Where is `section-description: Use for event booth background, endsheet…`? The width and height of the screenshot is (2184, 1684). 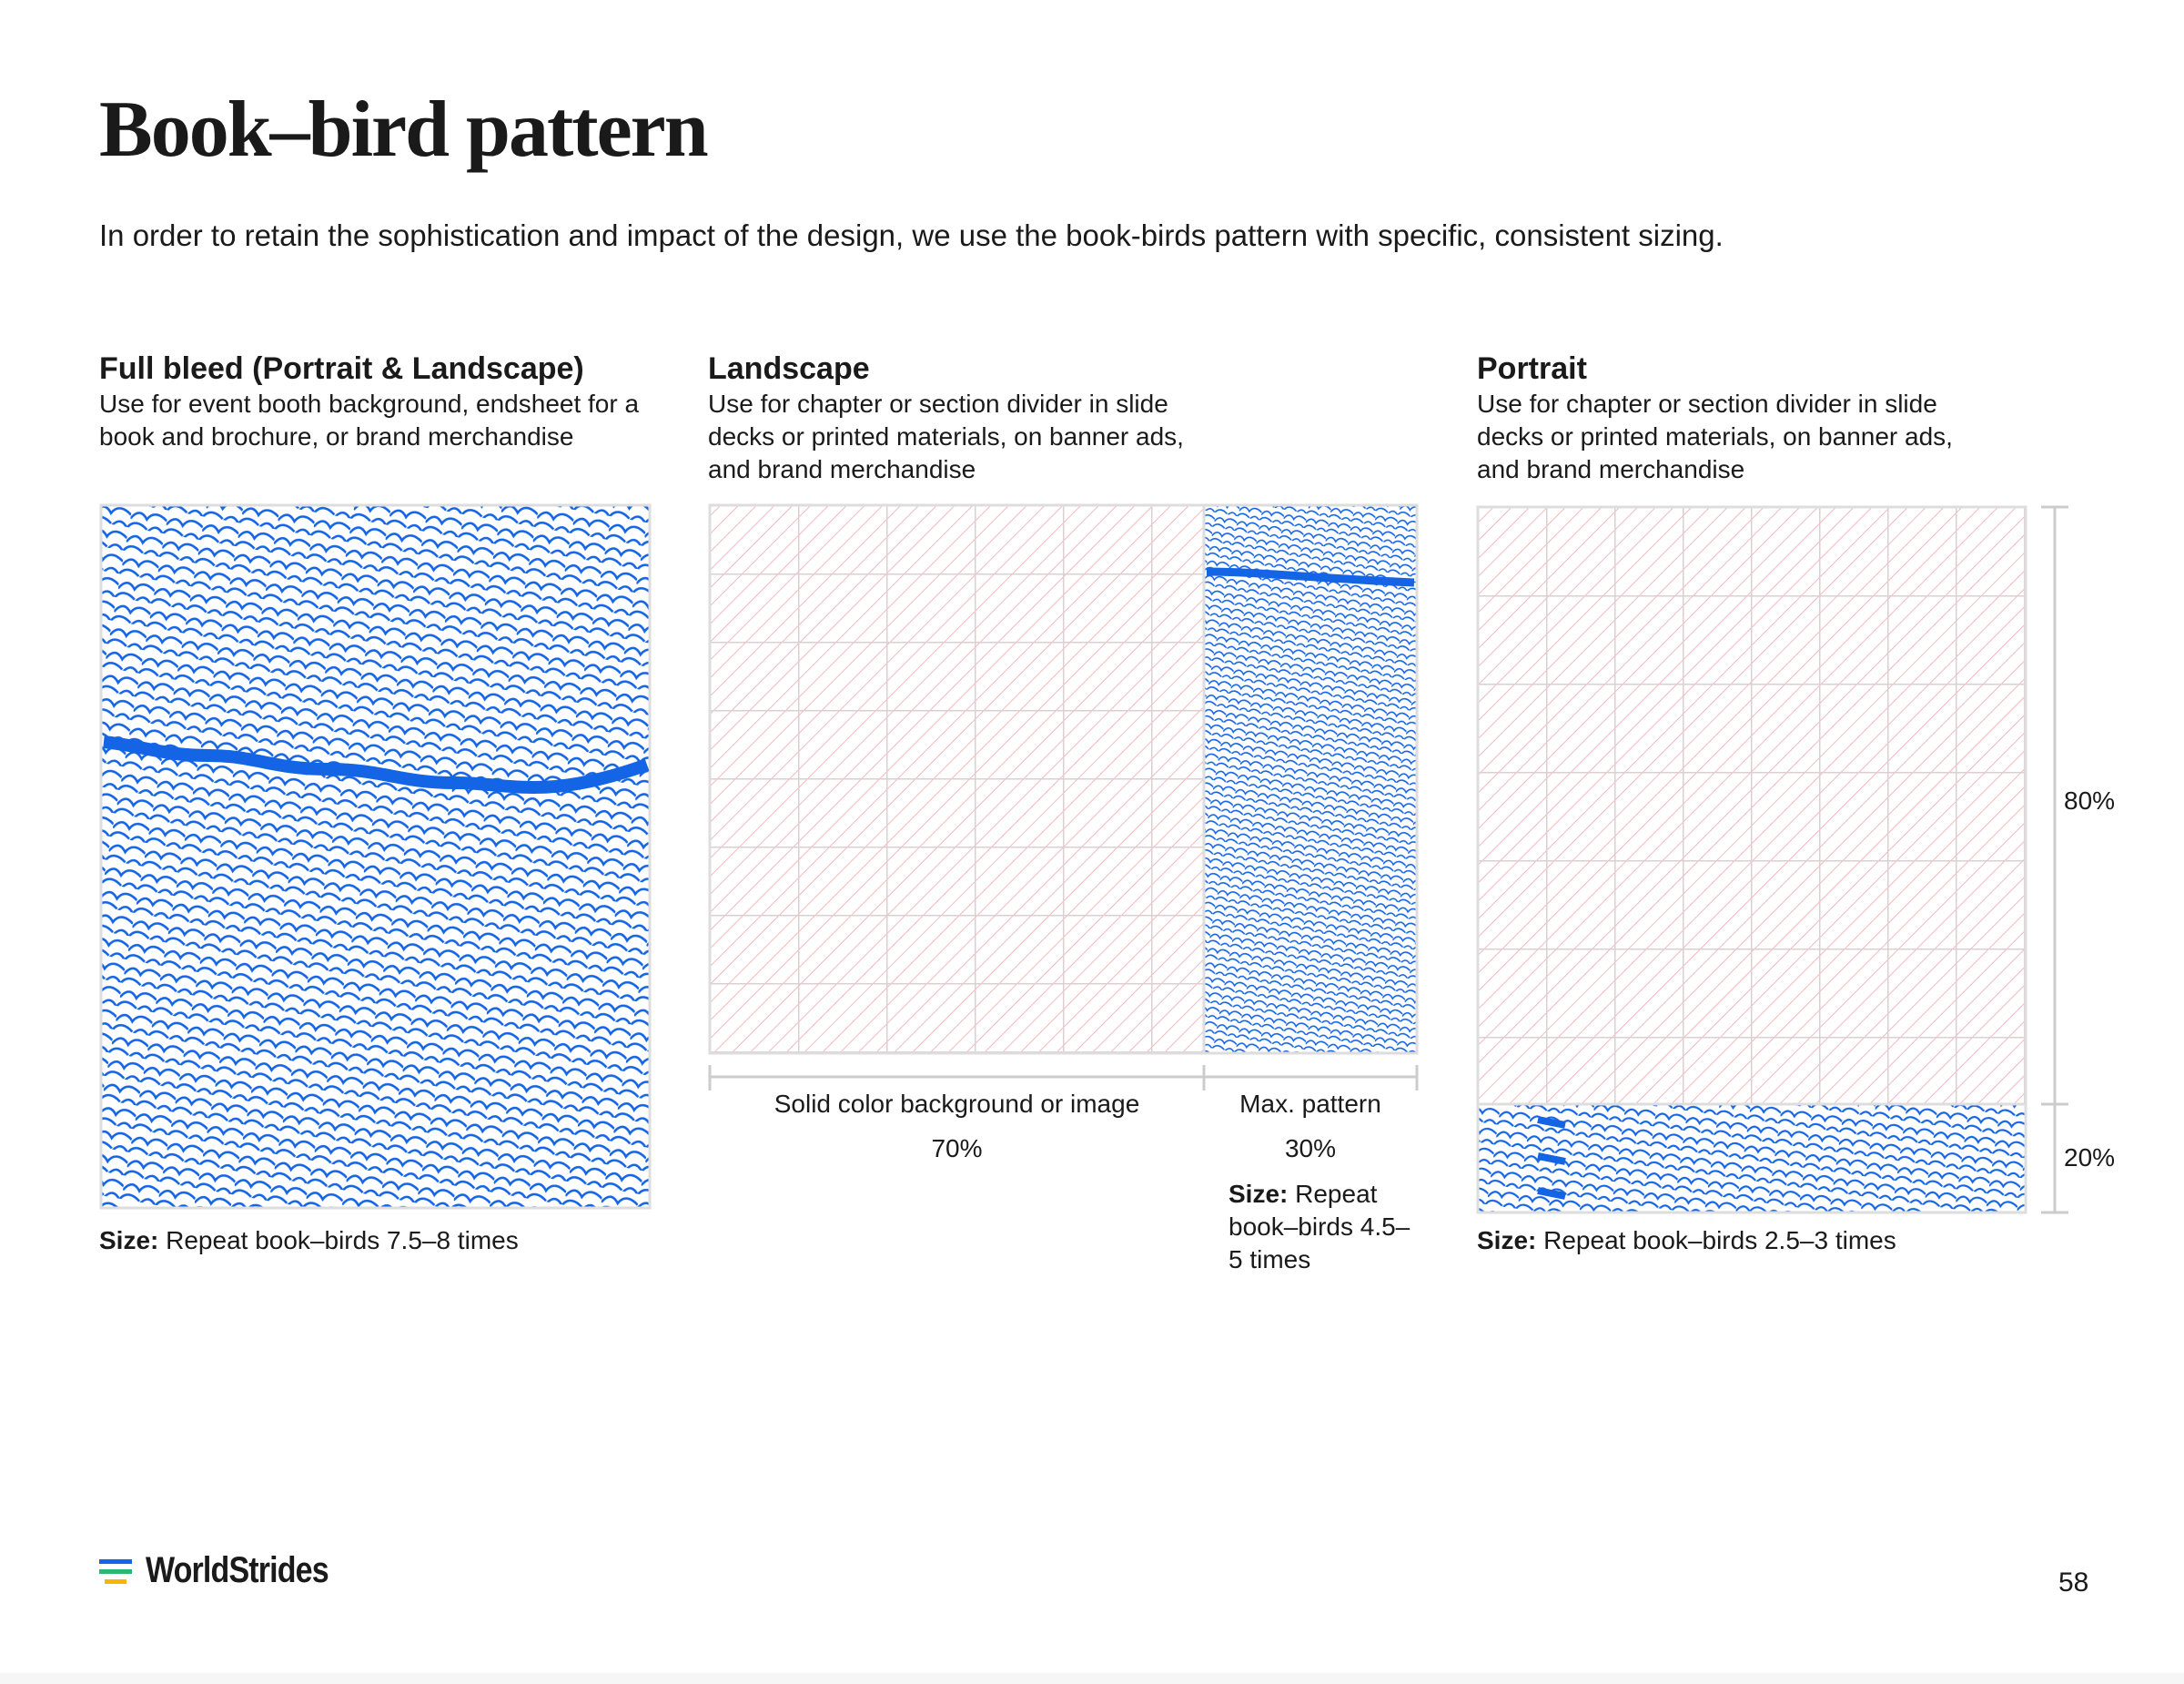
section-description: Use for event booth background, endsheet… is located at coordinates (370, 420).